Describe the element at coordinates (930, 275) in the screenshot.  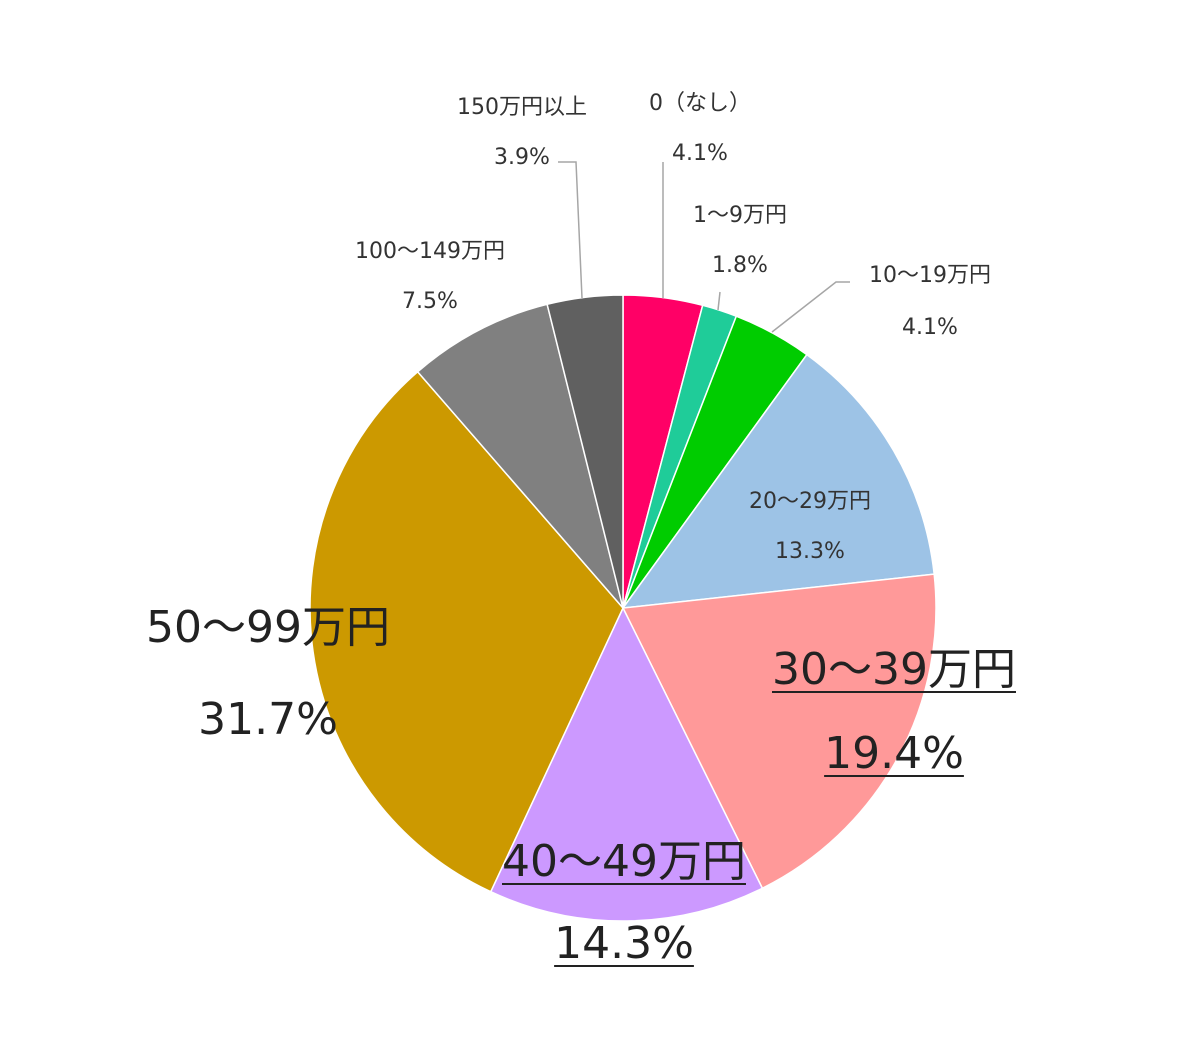
I see `slice-label: 10～19万円` at that location.